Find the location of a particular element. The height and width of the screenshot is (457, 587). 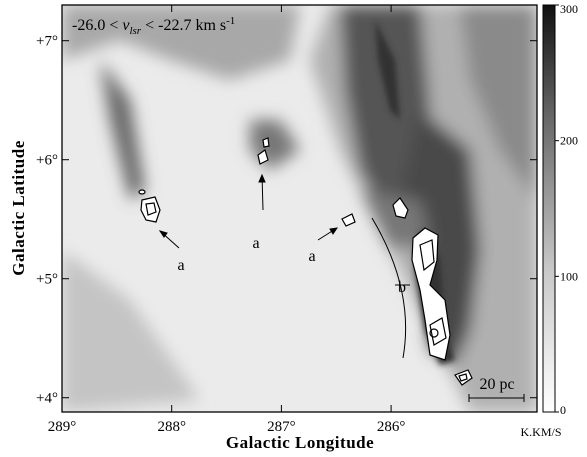

x-tick-label: 289° is located at coordinates (62, 427).